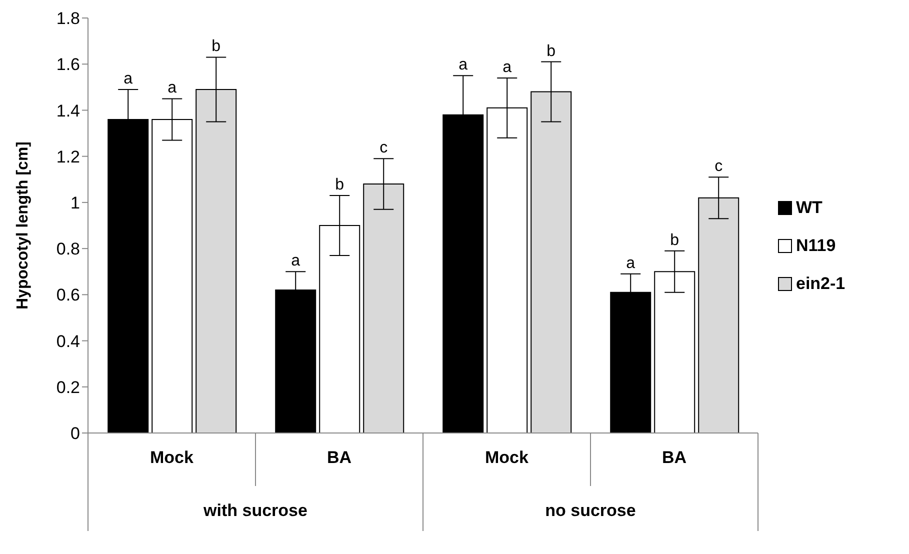 The width and height of the screenshot is (909, 554). I want to click on y-tick-label: 0.4, so click(68, 341).